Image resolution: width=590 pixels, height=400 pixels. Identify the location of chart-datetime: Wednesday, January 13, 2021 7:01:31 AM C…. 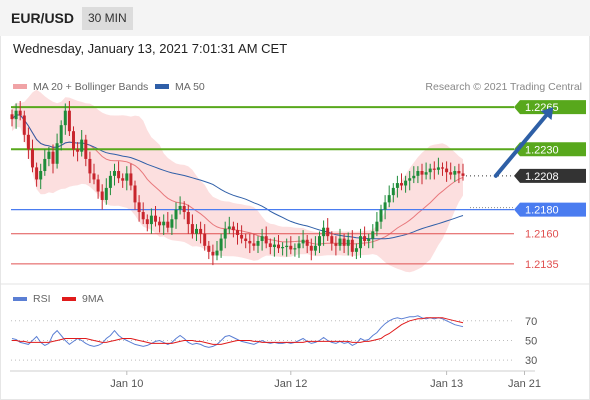
(150, 48).